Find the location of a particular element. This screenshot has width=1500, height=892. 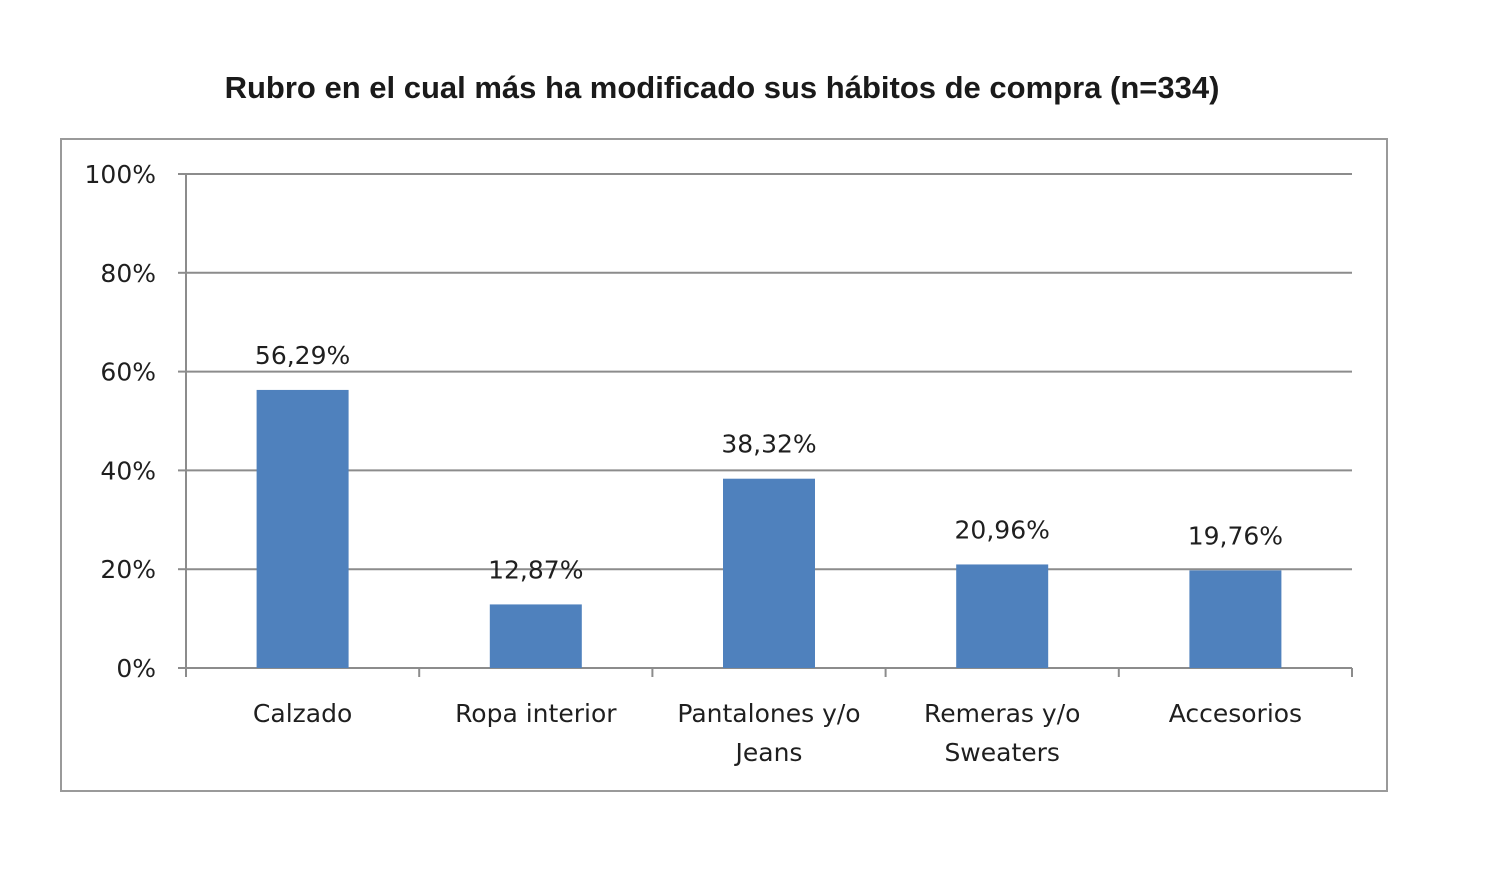

category-label: Jeans is located at coordinates (768, 752).